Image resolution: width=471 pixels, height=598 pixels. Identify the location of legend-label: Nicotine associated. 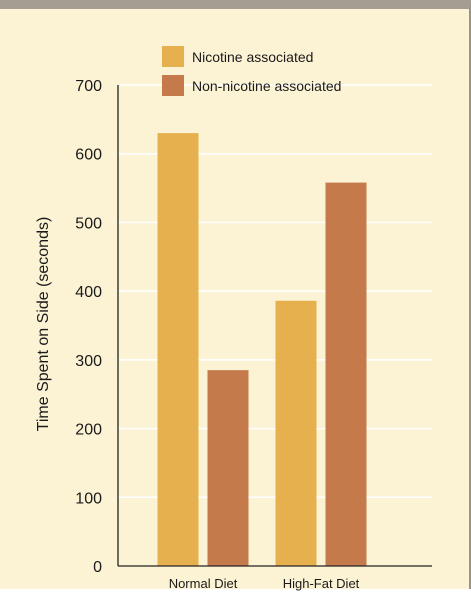
(252, 57).